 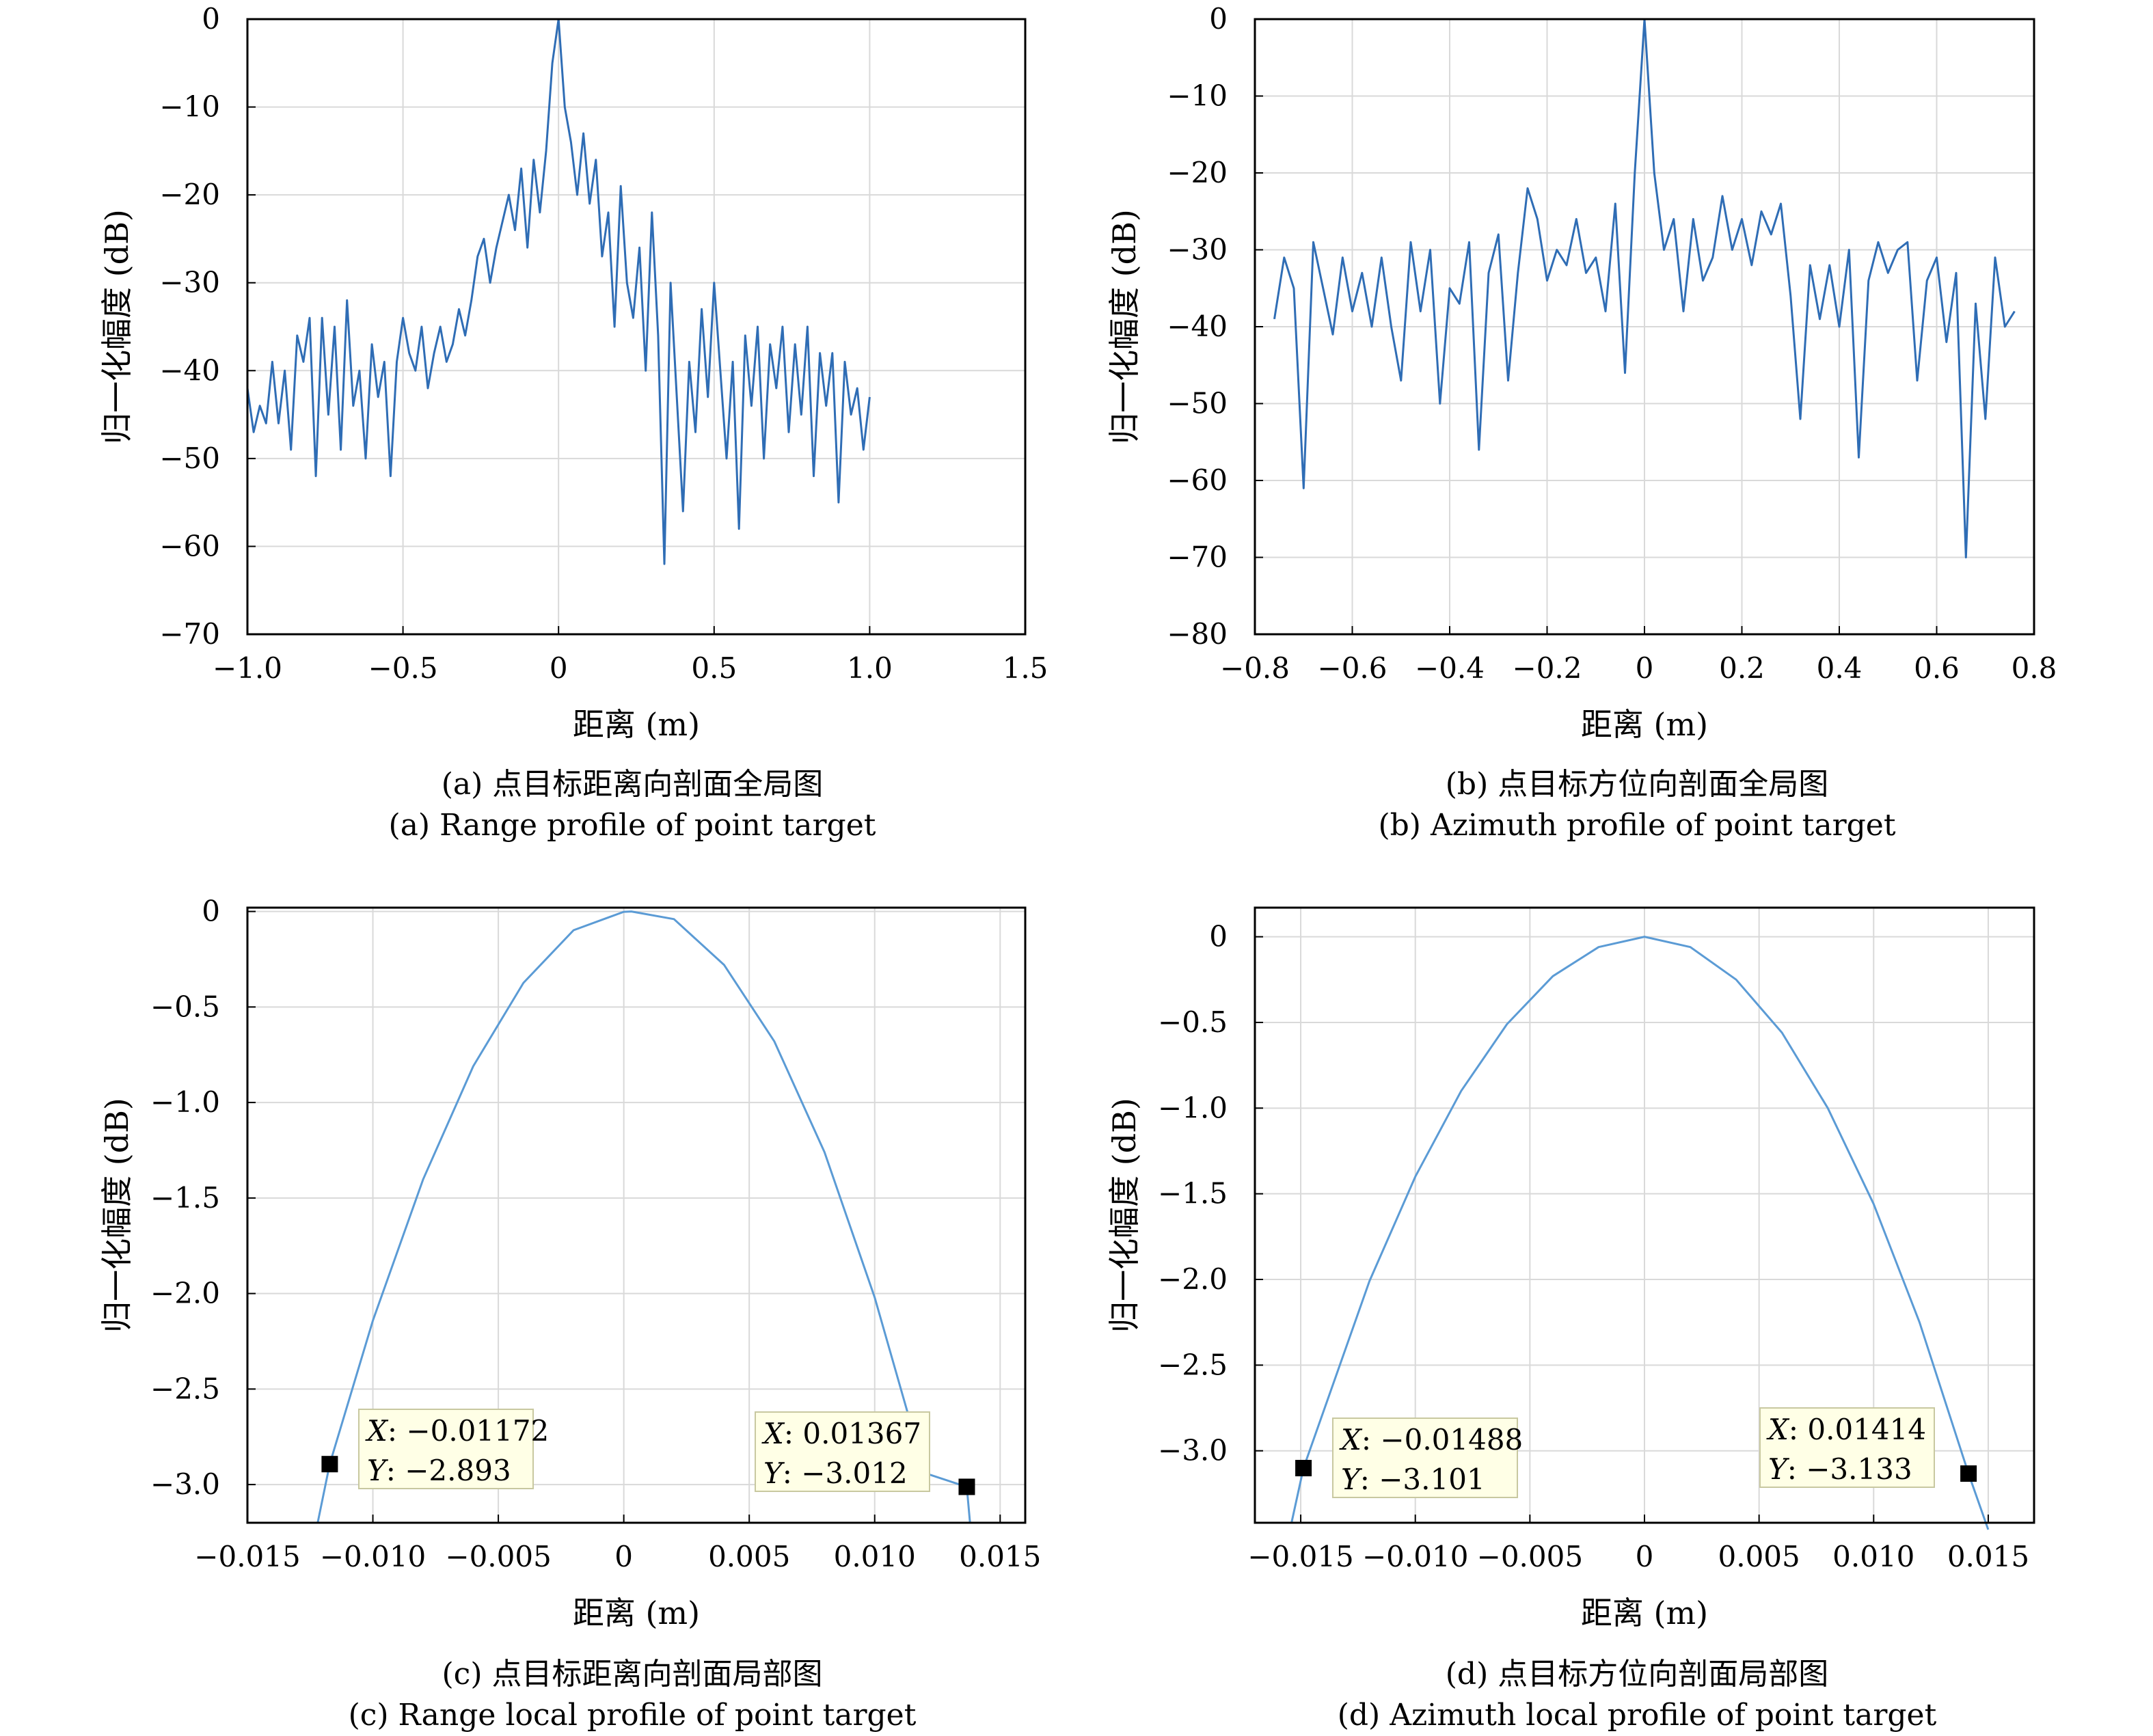 I want to click on caption-d-cn: (d) 点目标方位向剖面局部图, so click(x=1637, y=1674).